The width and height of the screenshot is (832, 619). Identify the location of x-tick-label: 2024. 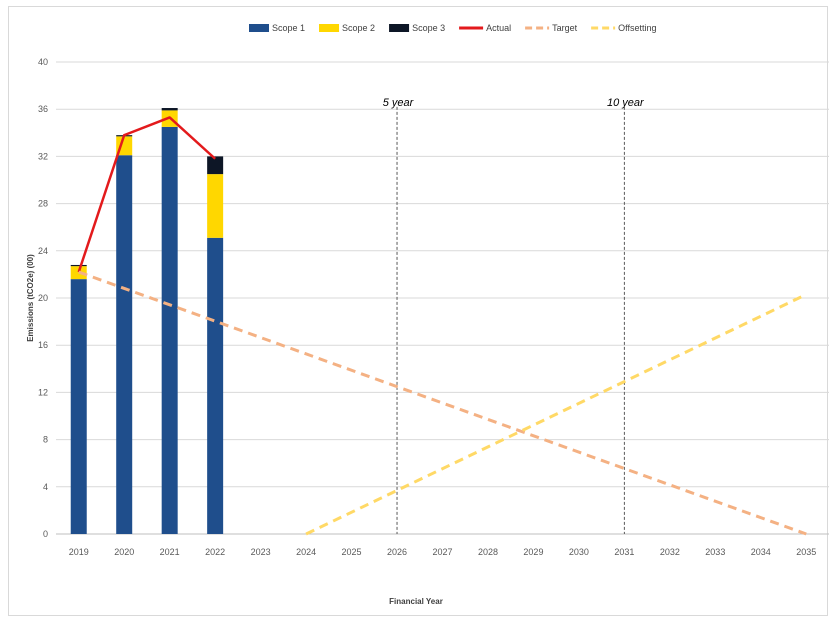
(306, 552).